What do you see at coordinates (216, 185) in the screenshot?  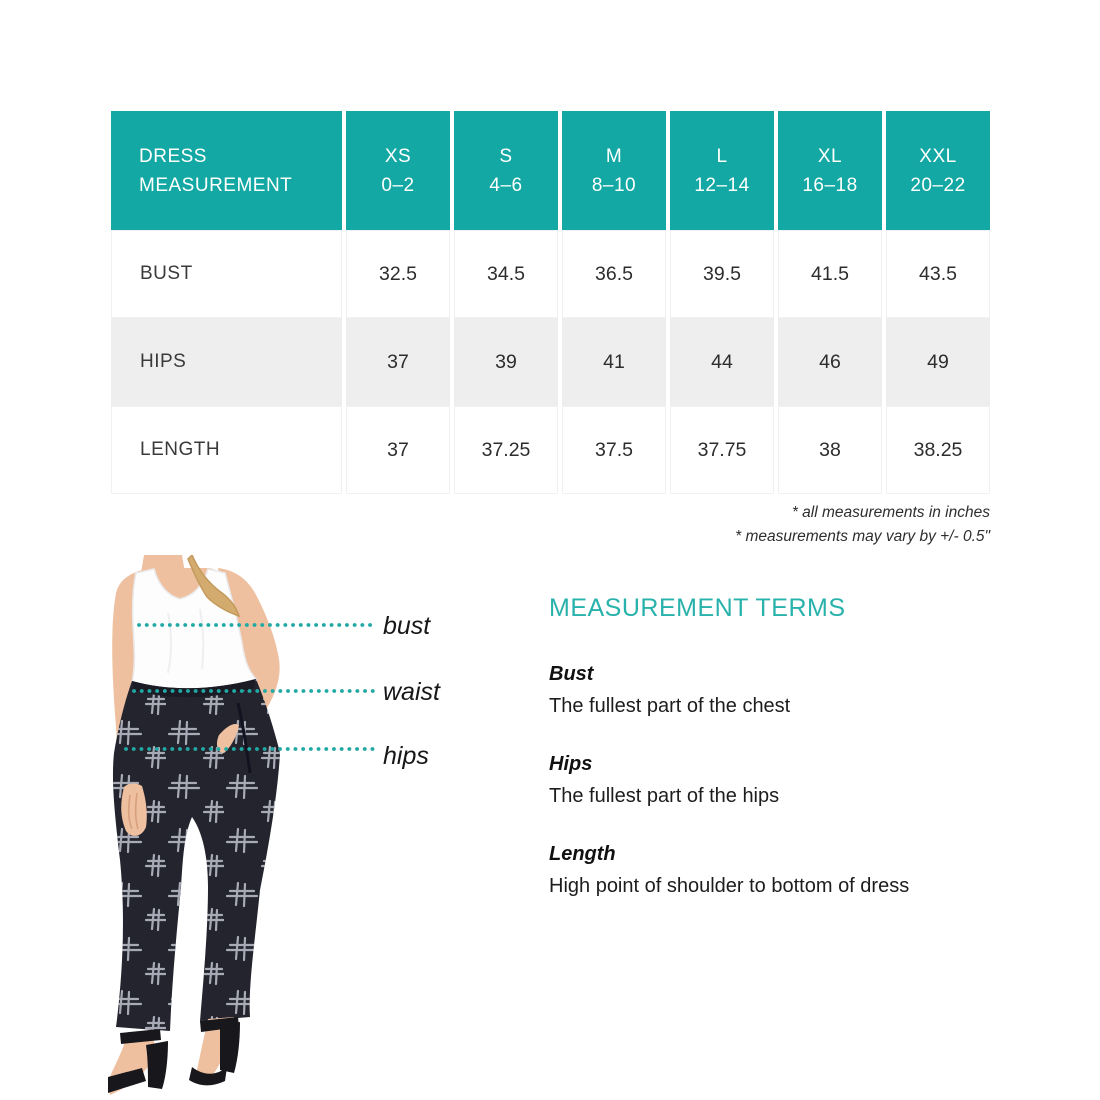 I see `header-title-line2: MEASUREMENT` at bounding box center [216, 185].